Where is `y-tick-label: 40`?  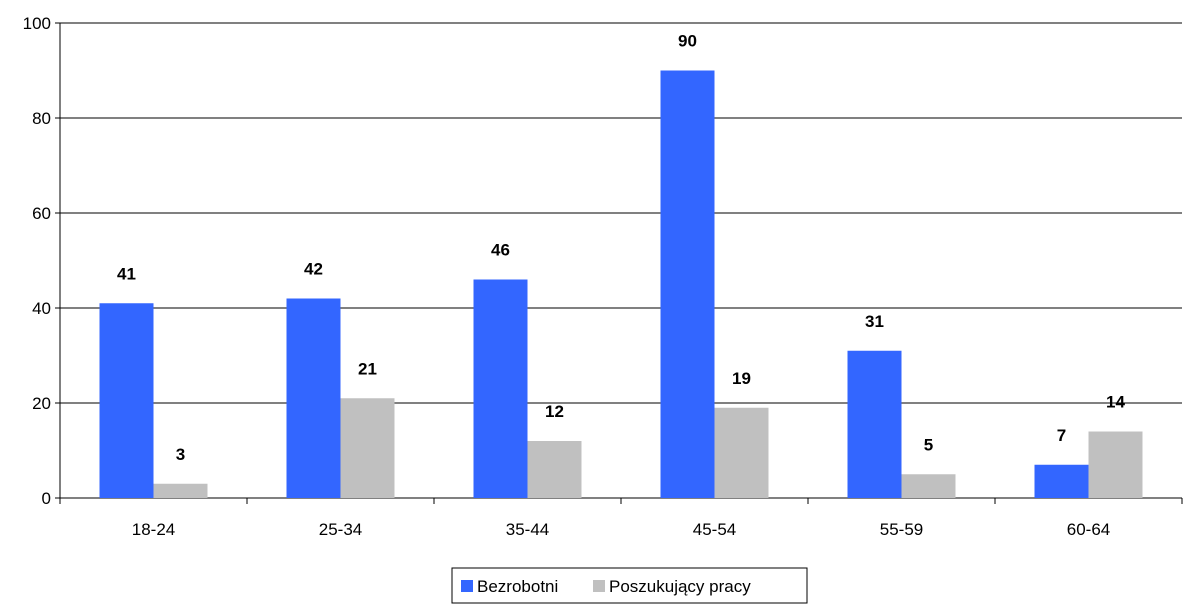
y-tick-label: 40 is located at coordinates (41, 308).